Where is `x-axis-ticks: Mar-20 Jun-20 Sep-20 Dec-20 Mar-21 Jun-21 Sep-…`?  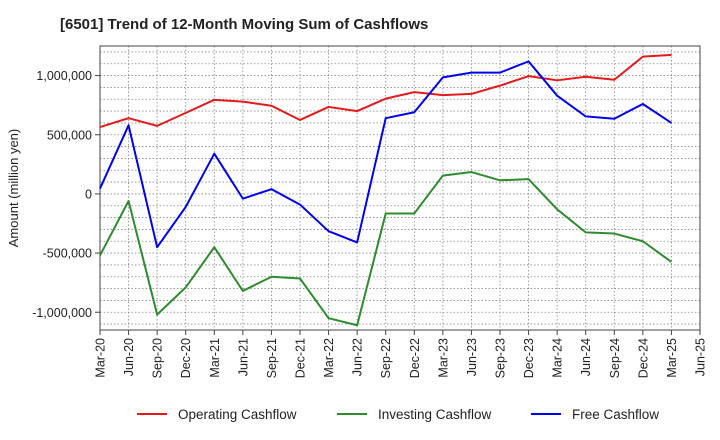 x-axis-ticks: Mar-20 Jun-20 Sep-20 Dec-20 Mar-21 Jun-21 Sep-… is located at coordinates (401, 354).